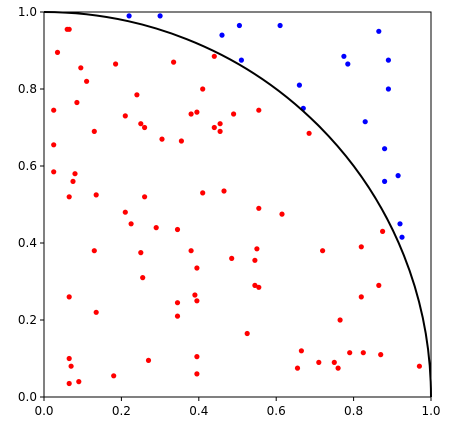 The height and width of the screenshot is (427, 449). I want to click on x-tick-label: 0.8, so click(353, 411).